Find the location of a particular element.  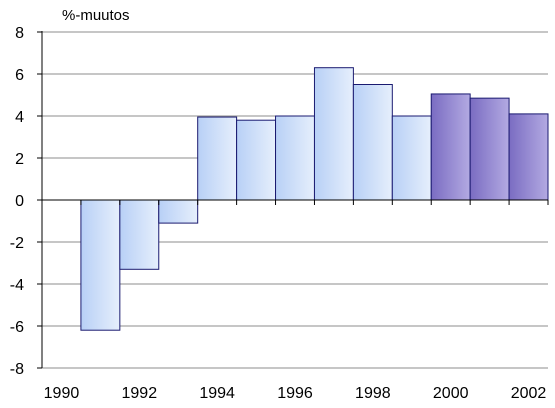

x-tick-label: 2002 is located at coordinates (529, 393).